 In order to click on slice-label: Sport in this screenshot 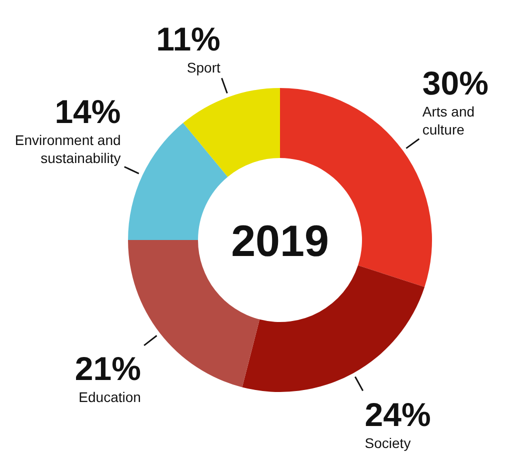, I will do `click(203, 67)`.